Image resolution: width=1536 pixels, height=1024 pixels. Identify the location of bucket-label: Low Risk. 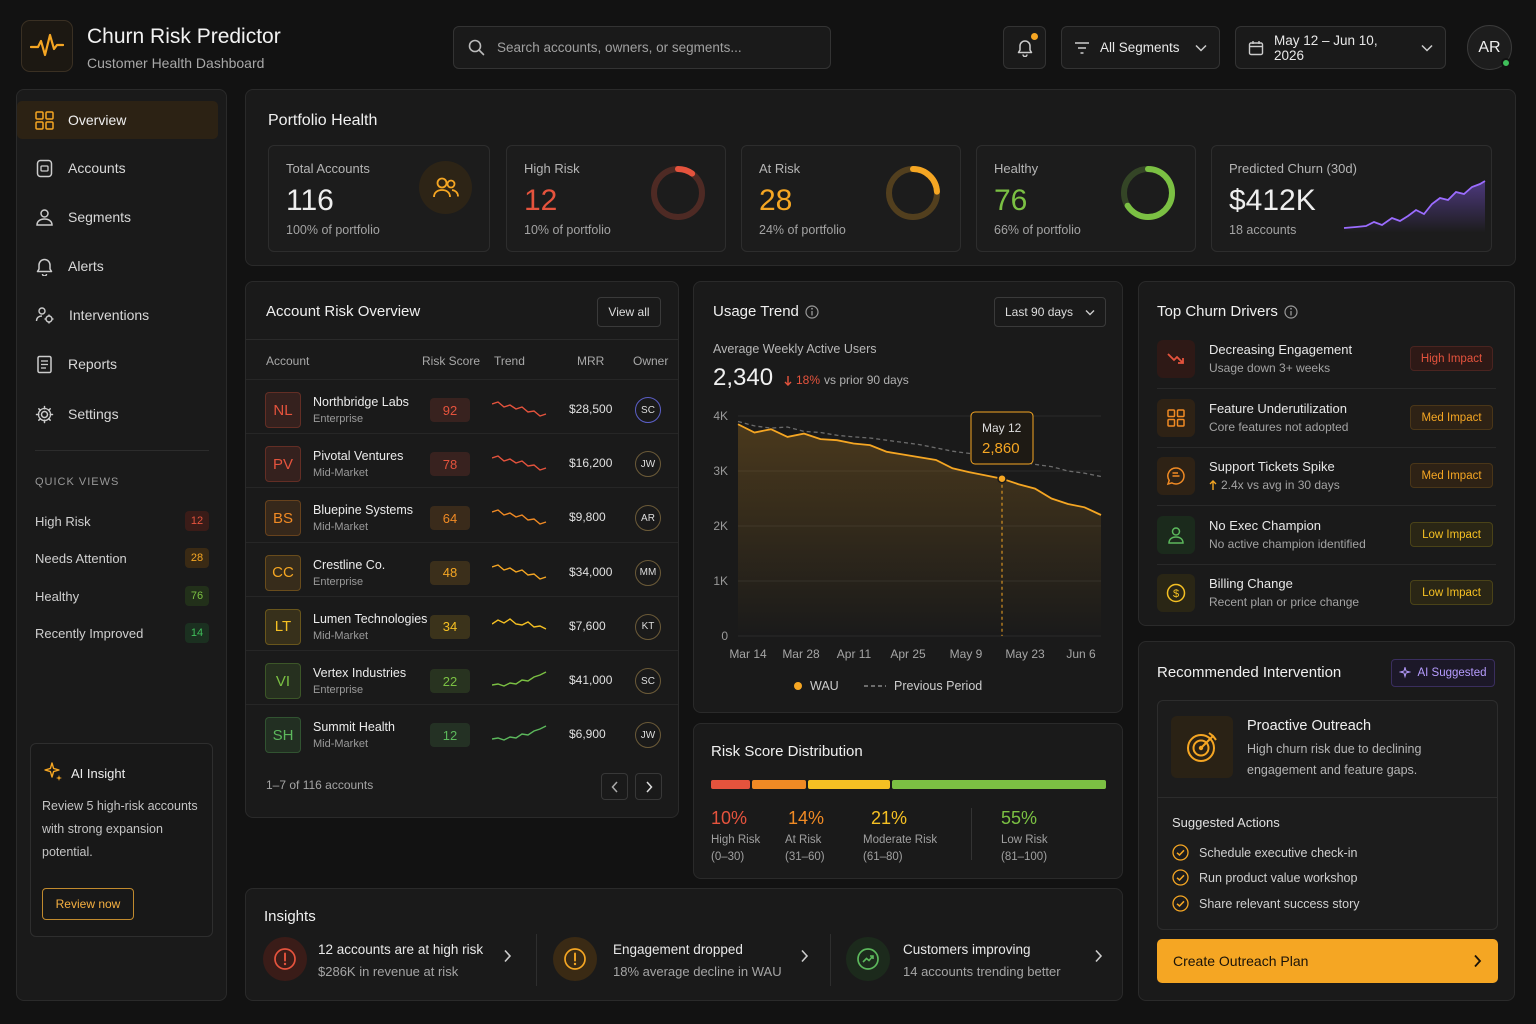
(1024, 840).